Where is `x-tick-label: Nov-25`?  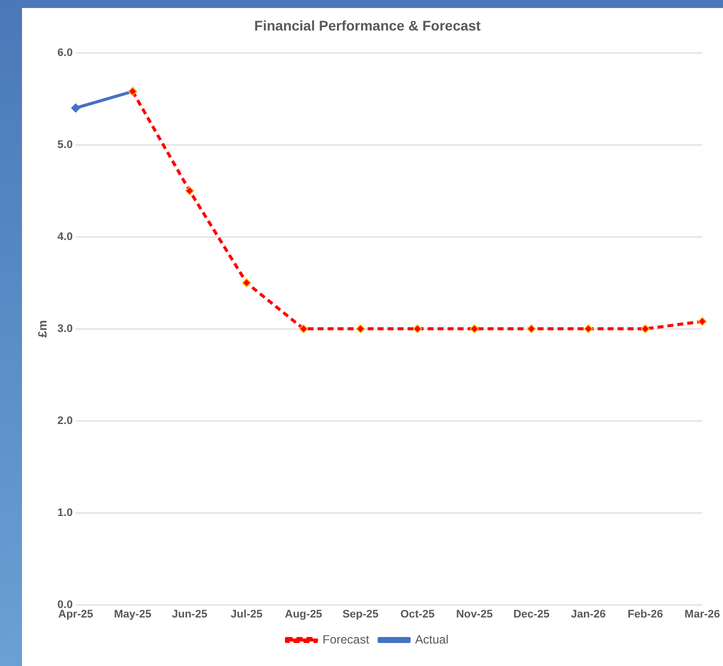 x-tick-label: Nov-25 is located at coordinates (474, 614).